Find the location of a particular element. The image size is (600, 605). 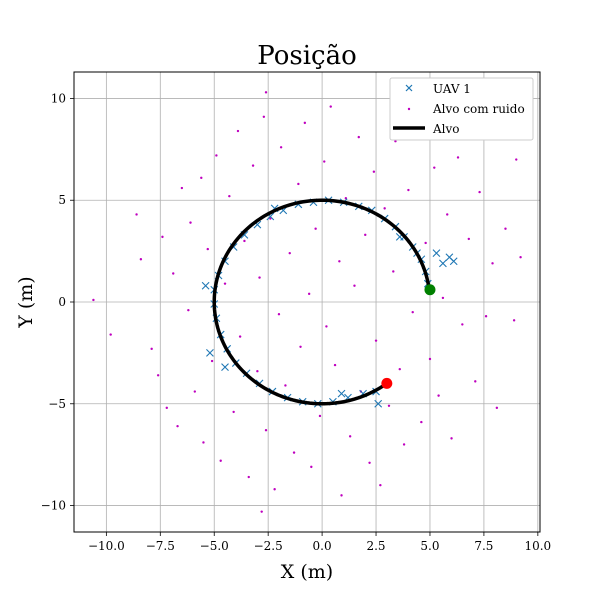

legend-label-uav: UAV 1 is located at coordinates (452, 89).